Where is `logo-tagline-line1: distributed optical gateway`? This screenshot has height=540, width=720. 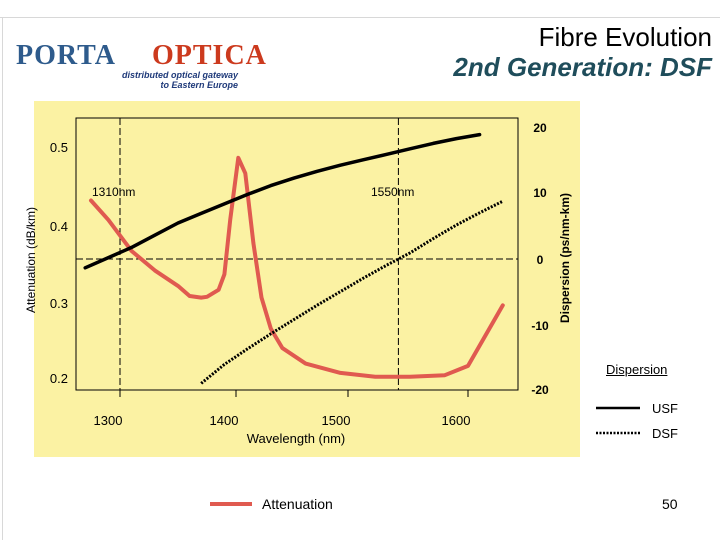 logo-tagline-line1: distributed optical gateway is located at coordinates (179, 75).